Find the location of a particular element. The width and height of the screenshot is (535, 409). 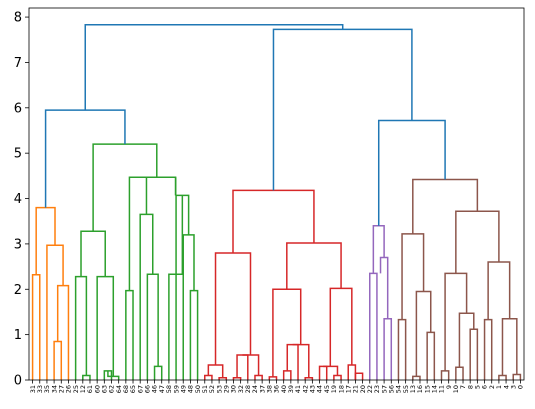

y-tick-label: 3 is located at coordinates (18, 244).